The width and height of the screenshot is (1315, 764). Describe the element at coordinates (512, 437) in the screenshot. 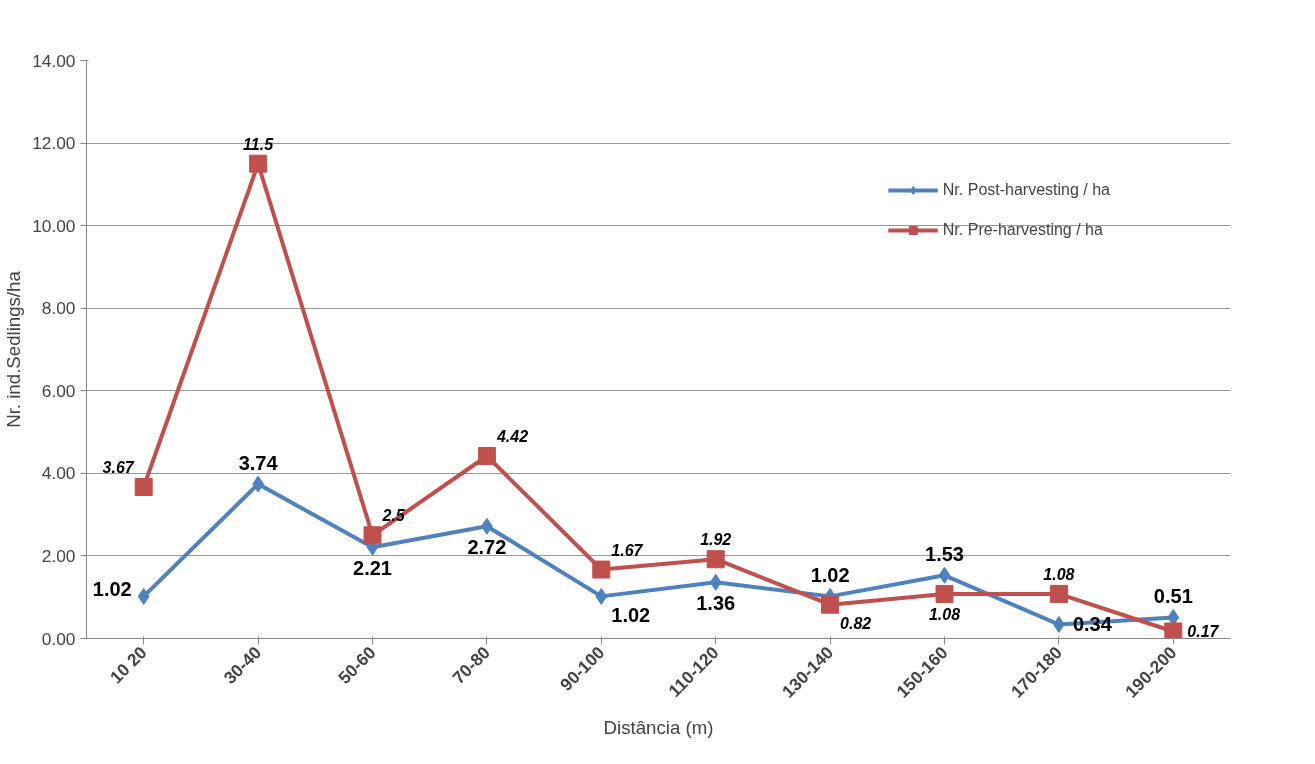

I see `data-label: 4.42` at that location.